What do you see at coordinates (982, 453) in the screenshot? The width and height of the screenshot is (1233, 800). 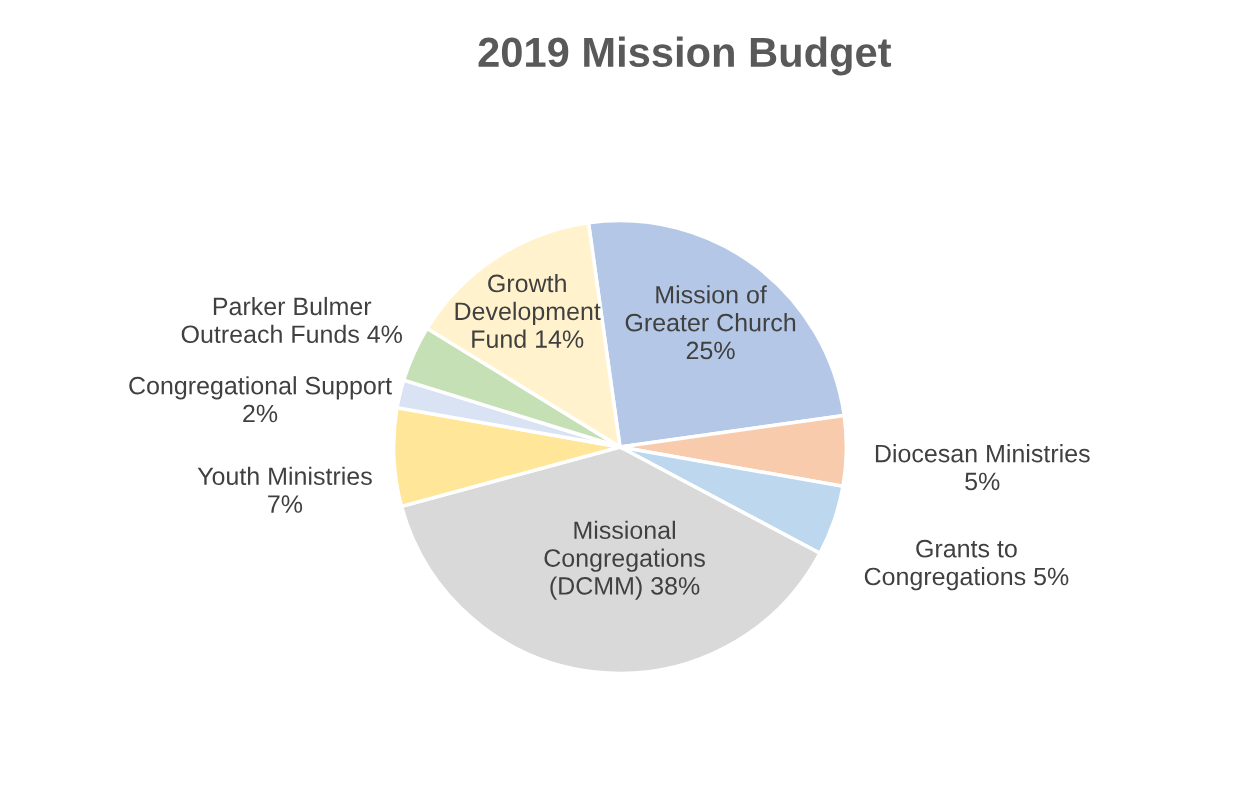 I see `slice-label: Diocesan Ministries` at bounding box center [982, 453].